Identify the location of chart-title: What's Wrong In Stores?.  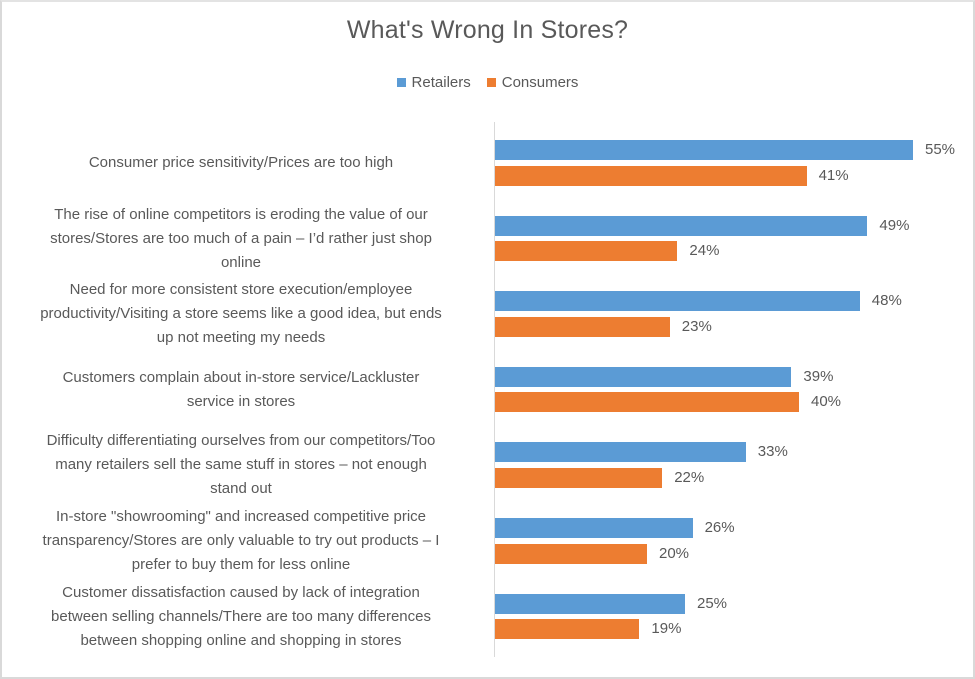
(487, 30).